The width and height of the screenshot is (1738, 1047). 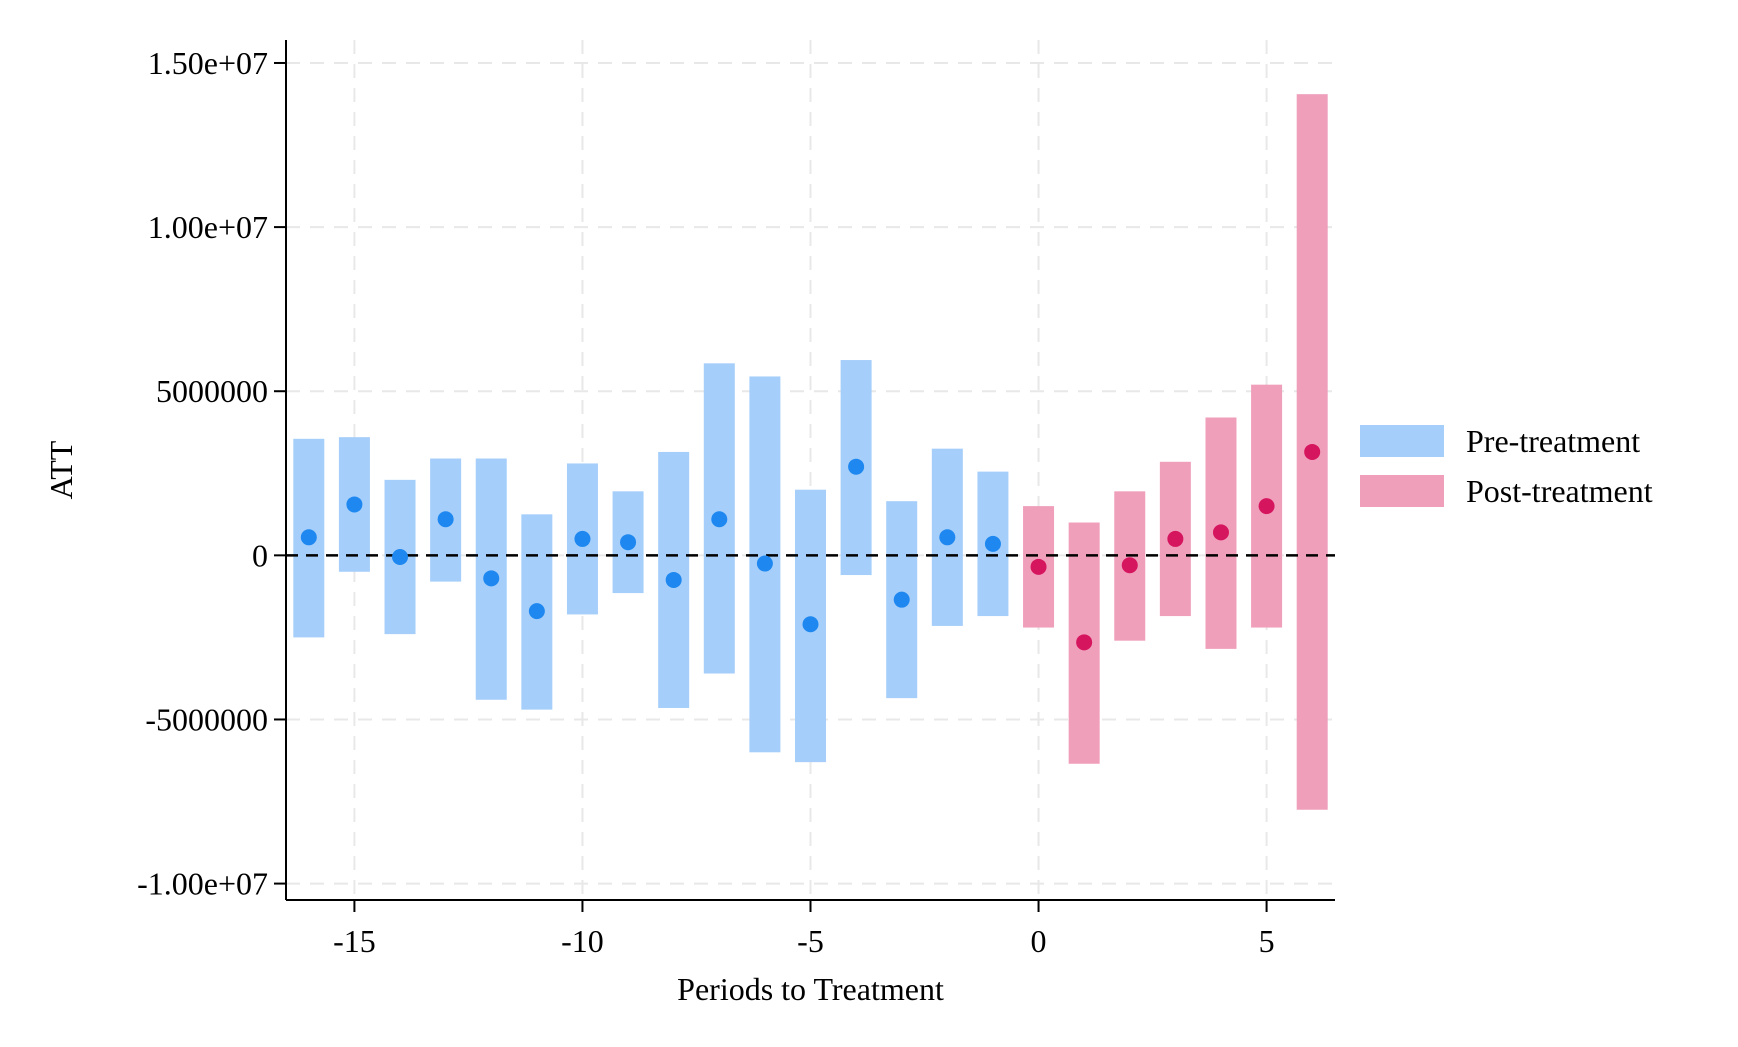 What do you see at coordinates (1506, 466) in the screenshot?
I see `legend: Pre-treatment Post-treatment` at bounding box center [1506, 466].